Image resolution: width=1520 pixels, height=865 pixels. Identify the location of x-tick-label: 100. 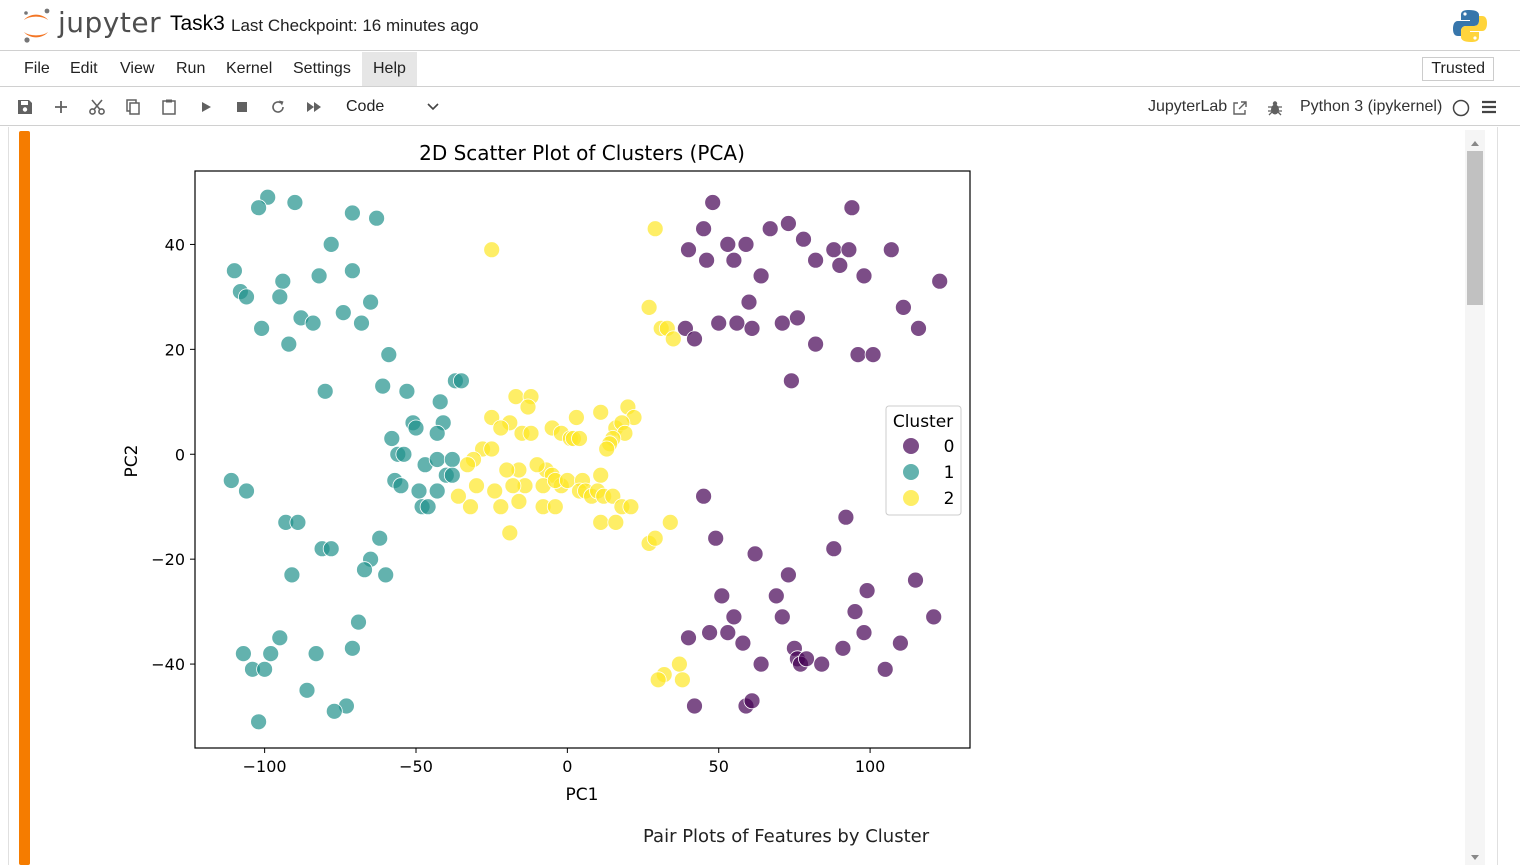
(870, 766).